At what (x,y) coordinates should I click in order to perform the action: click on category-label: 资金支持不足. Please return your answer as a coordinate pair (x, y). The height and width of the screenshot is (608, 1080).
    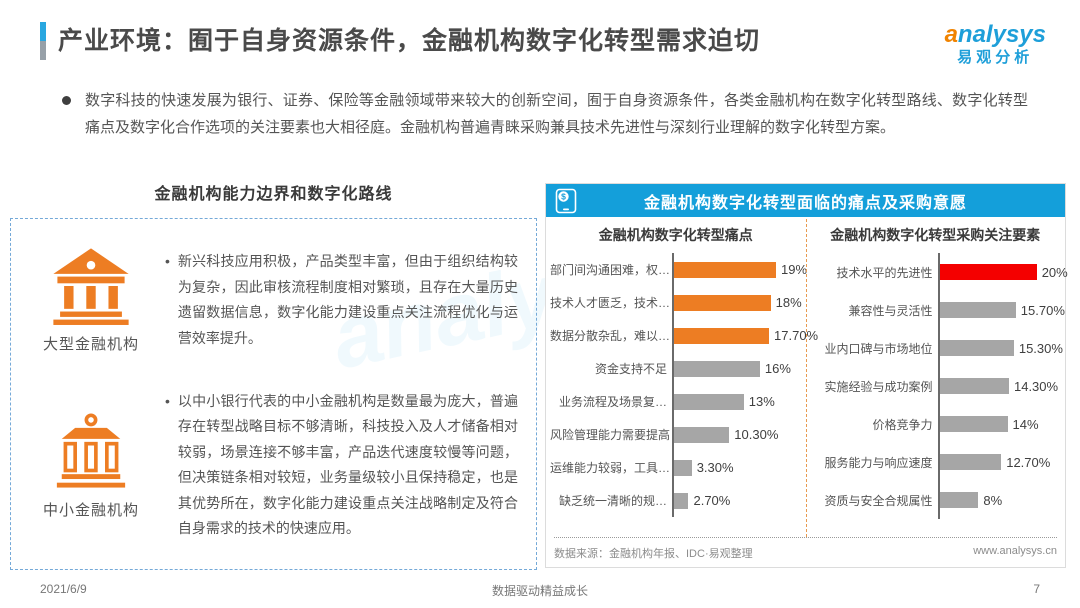
    Looking at the image, I should click on (630, 369).